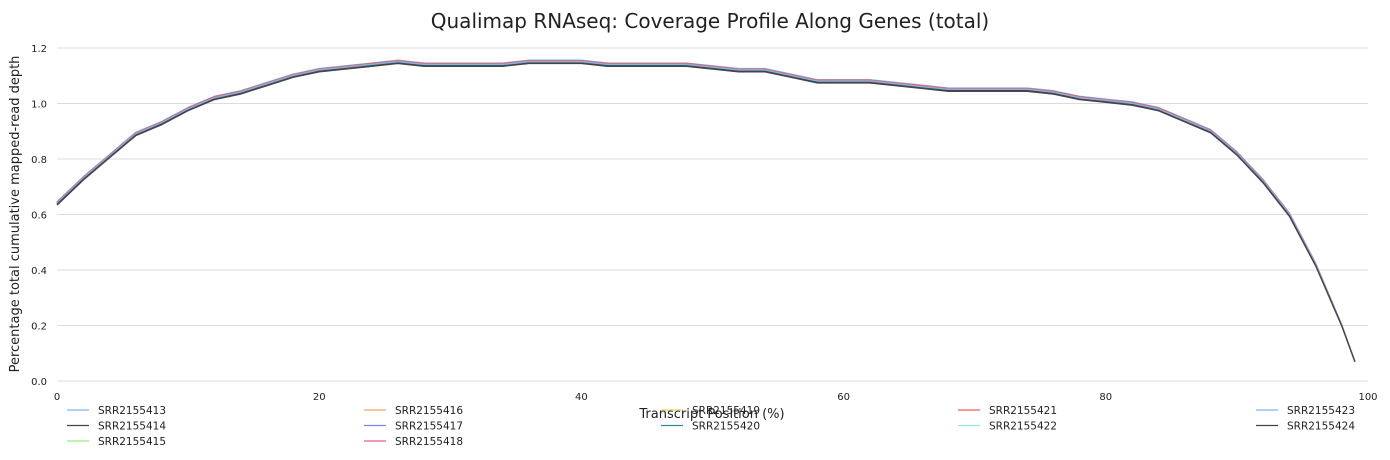  I want to click on legend-item-label: SRR2155413, so click(132, 411).